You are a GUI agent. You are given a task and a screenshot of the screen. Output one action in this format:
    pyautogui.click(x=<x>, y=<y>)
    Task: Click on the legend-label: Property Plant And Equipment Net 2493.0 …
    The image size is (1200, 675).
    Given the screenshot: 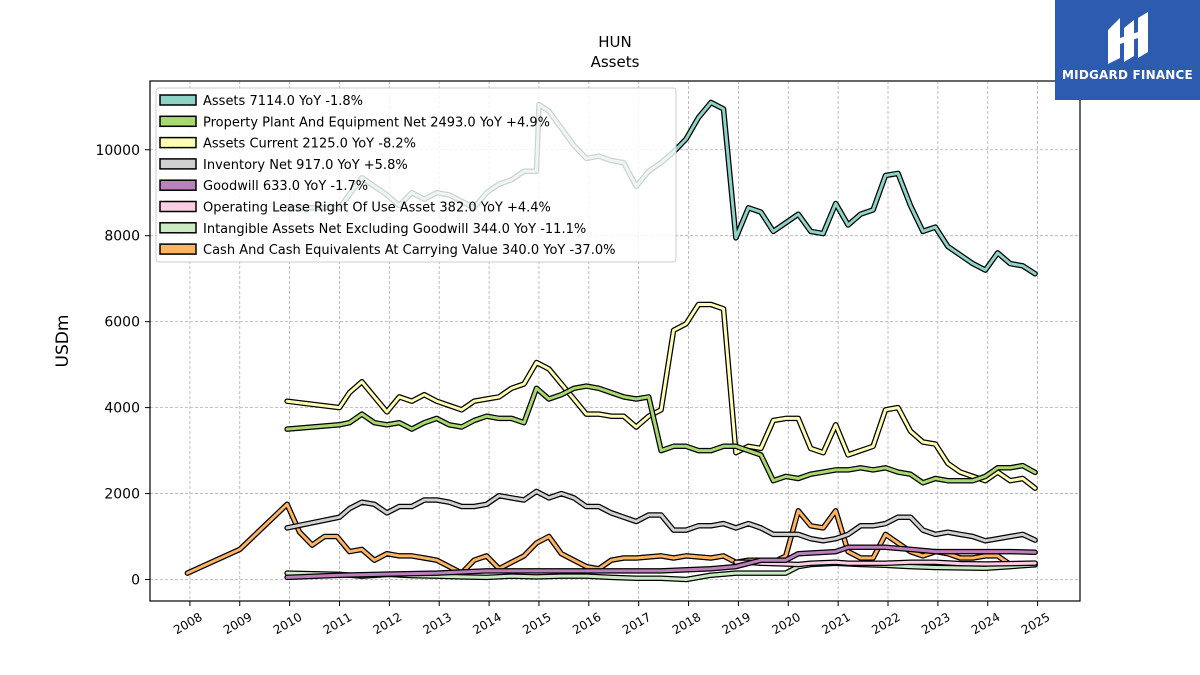 What is the action you would take?
    pyautogui.click(x=376, y=122)
    